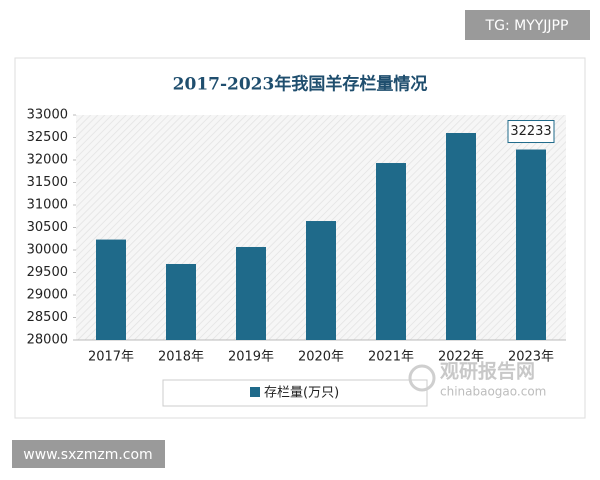 The height and width of the screenshot is (480, 600). I want to click on y-tick-label: 32000, so click(47, 160).